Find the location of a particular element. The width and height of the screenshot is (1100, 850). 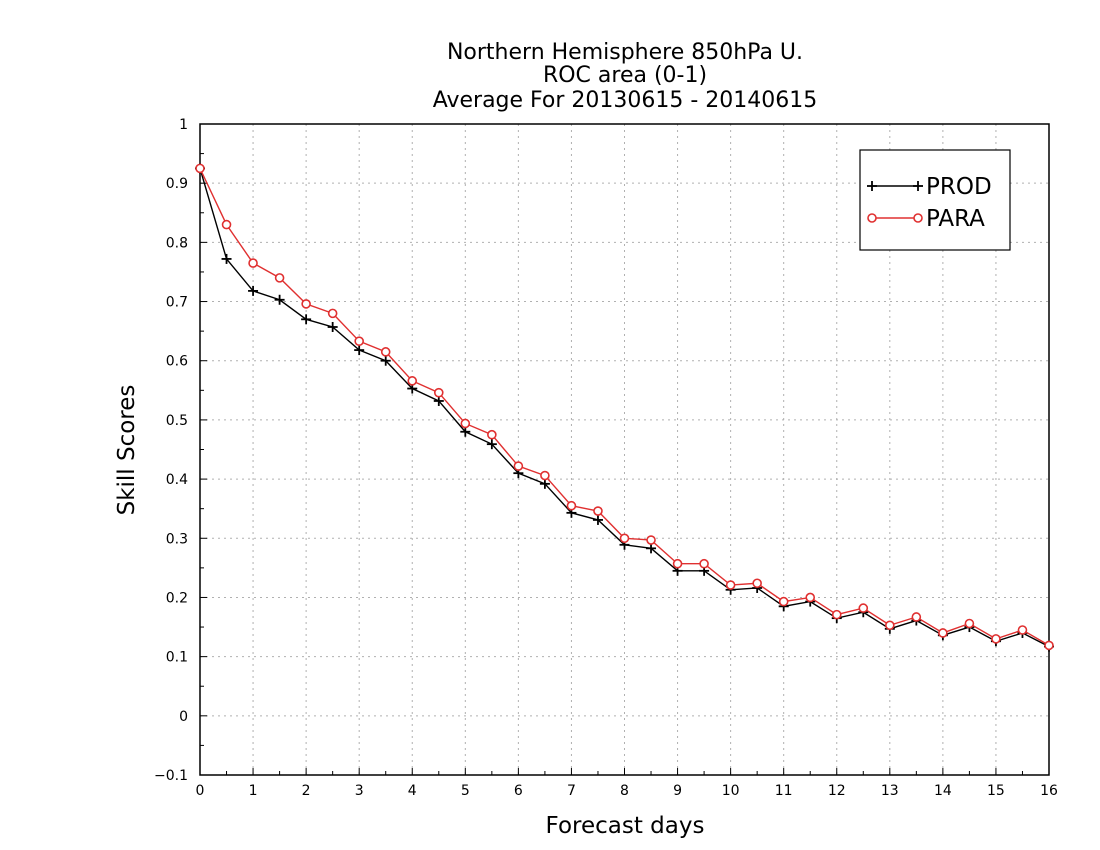

x-tick-label-2: 2 is located at coordinates (306, 791).